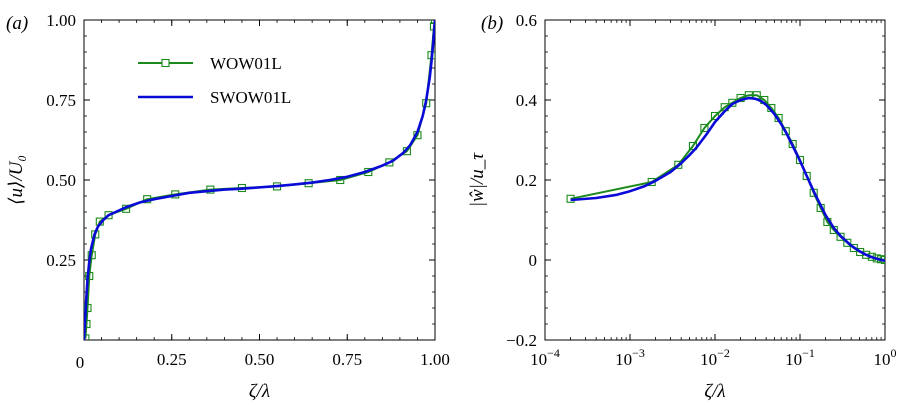 Image resolution: width=906 pixels, height=413 pixels. What do you see at coordinates (723, 353) in the screenshot?
I see `x-tick-label-exponent: −2` at bounding box center [723, 353].